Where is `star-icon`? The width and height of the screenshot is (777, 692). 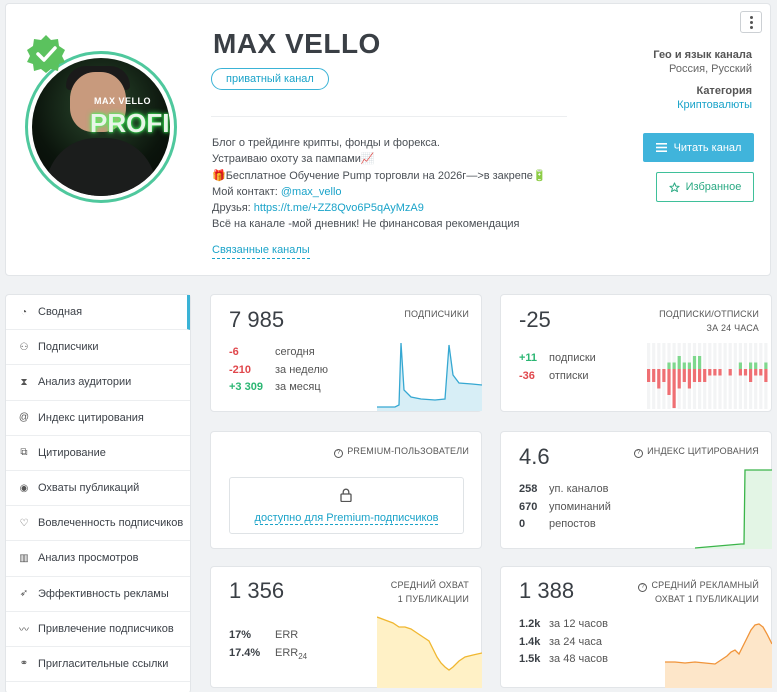
star-icon is located at coordinates (674, 186).